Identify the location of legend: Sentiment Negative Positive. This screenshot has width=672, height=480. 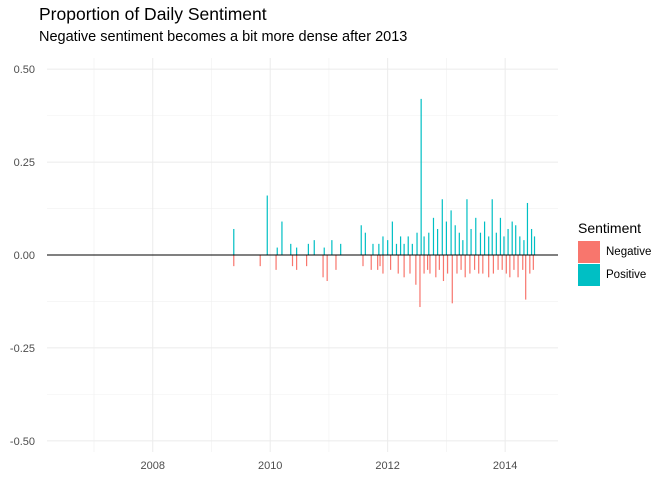
(614, 253).